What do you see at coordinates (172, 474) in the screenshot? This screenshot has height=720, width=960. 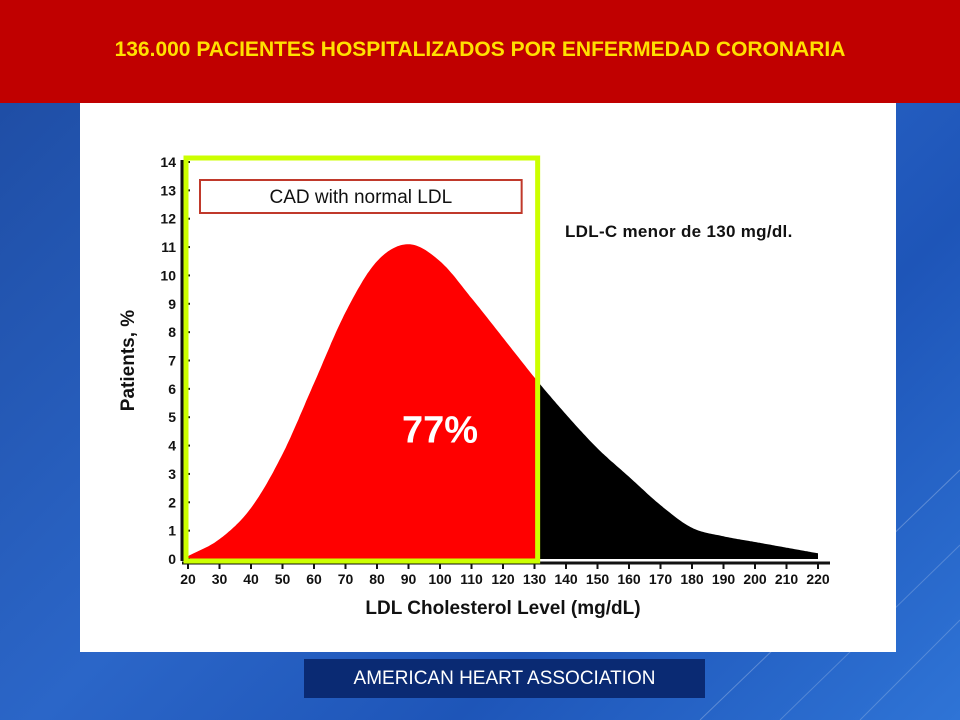 I see `y-tick-label: 3` at bounding box center [172, 474].